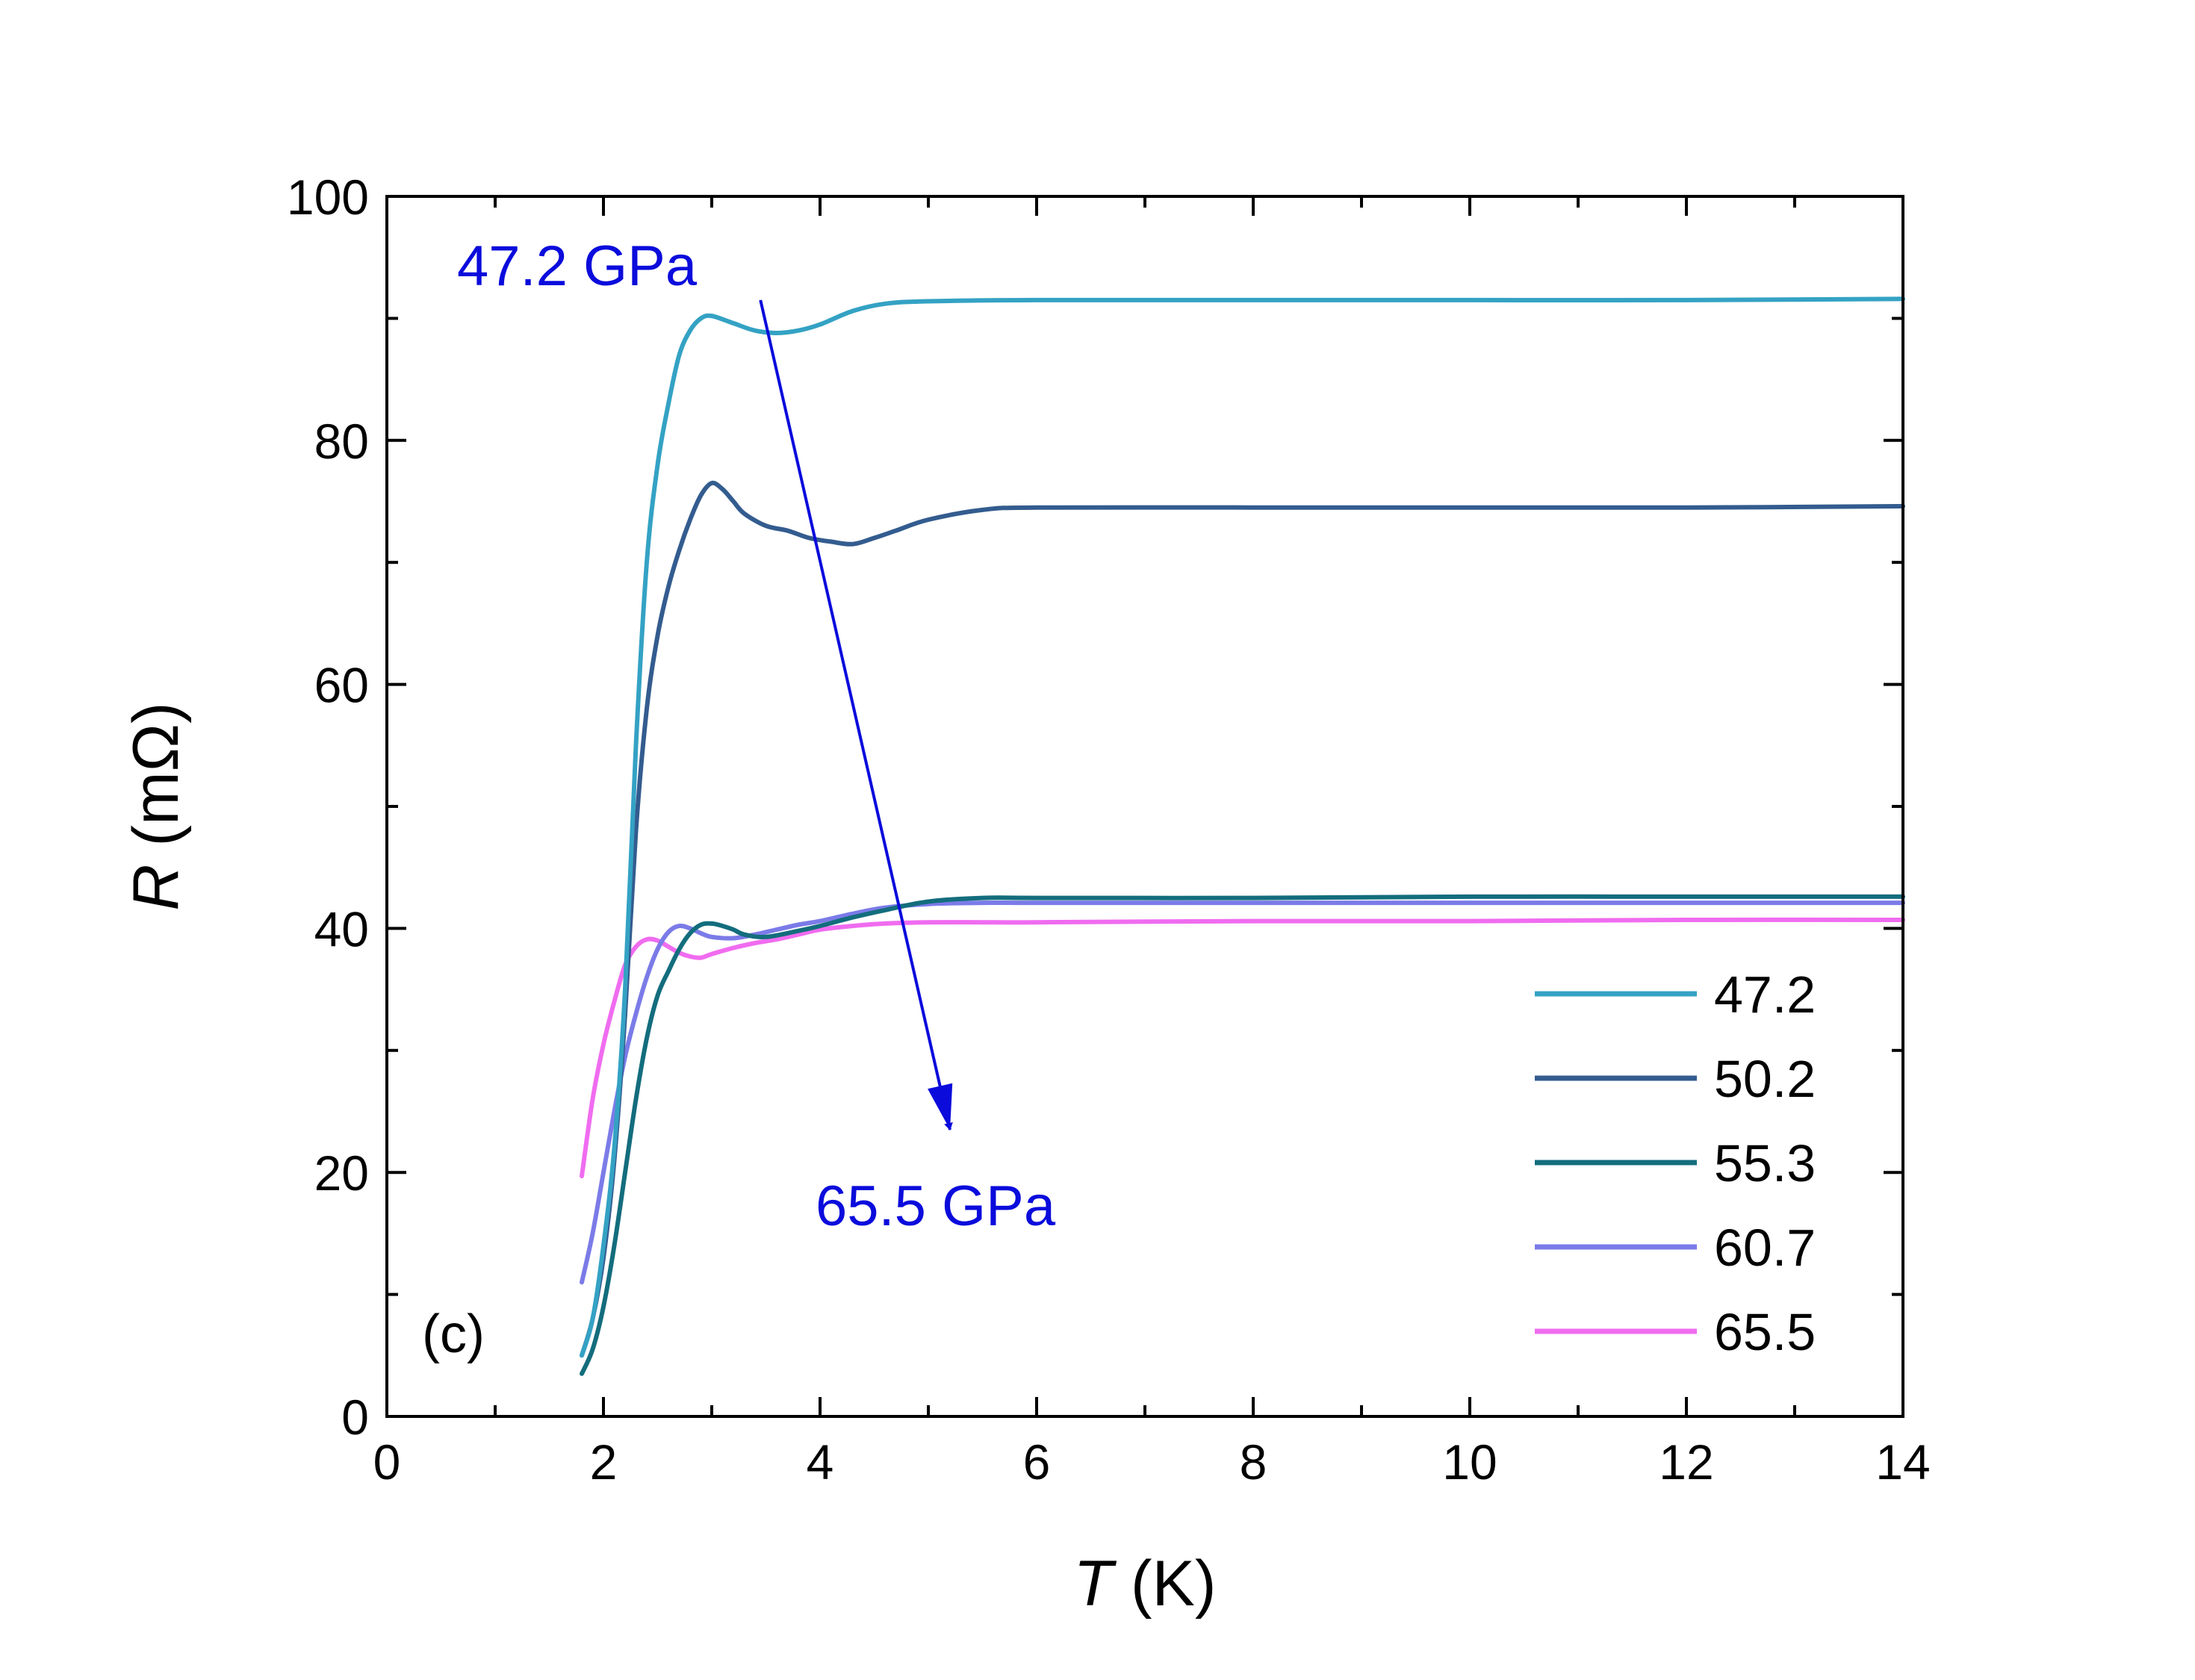 The image size is (2195, 1680). What do you see at coordinates (1253, 1462) in the screenshot?
I see `x-tick-label: 8` at bounding box center [1253, 1462].